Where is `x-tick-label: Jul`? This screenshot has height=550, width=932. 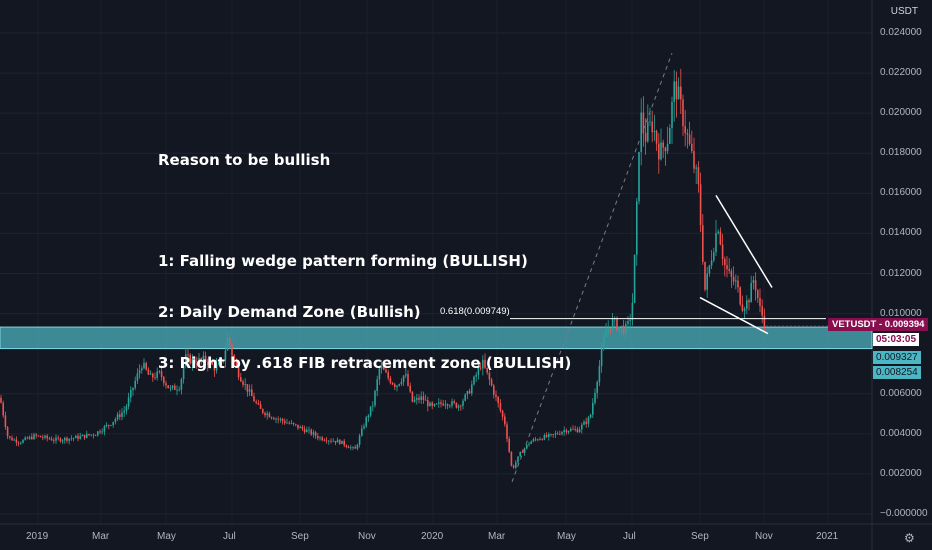
x-tick-label: Jul is located at coordinates (229, 536).